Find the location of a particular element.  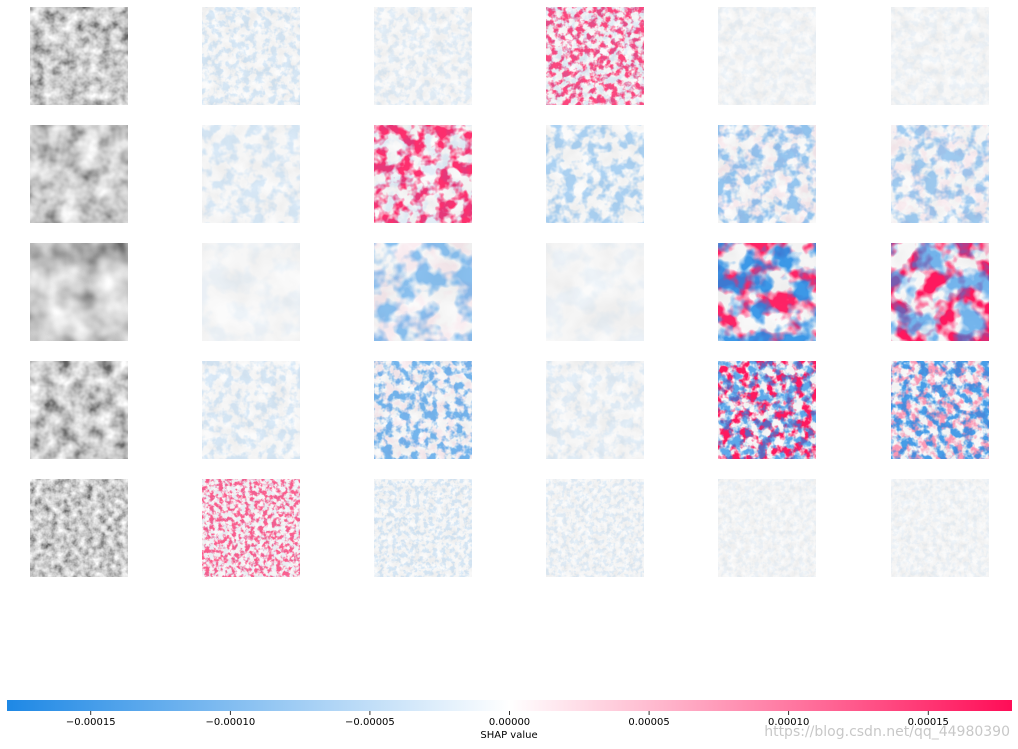

watermark: https://blog.csdn.net/qq_44980390 is located at coordinates (887, 732).